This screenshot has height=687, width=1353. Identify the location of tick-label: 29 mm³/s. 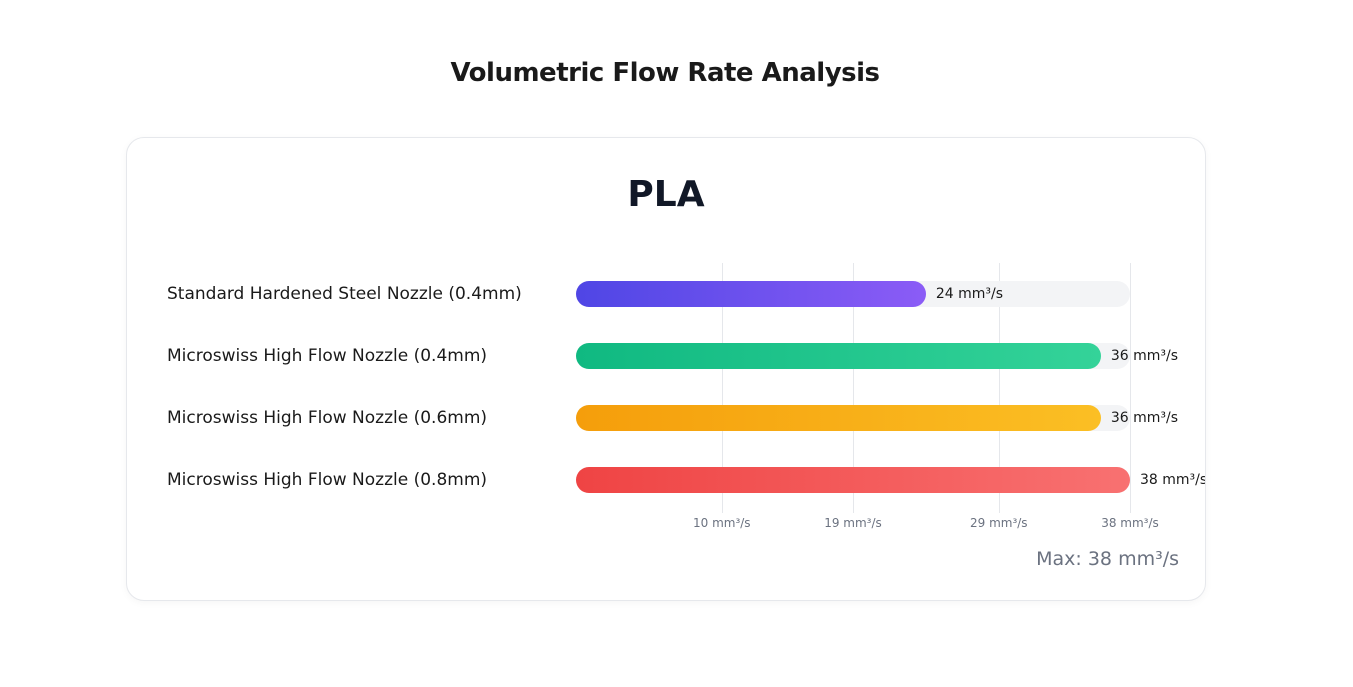
(998, 523).